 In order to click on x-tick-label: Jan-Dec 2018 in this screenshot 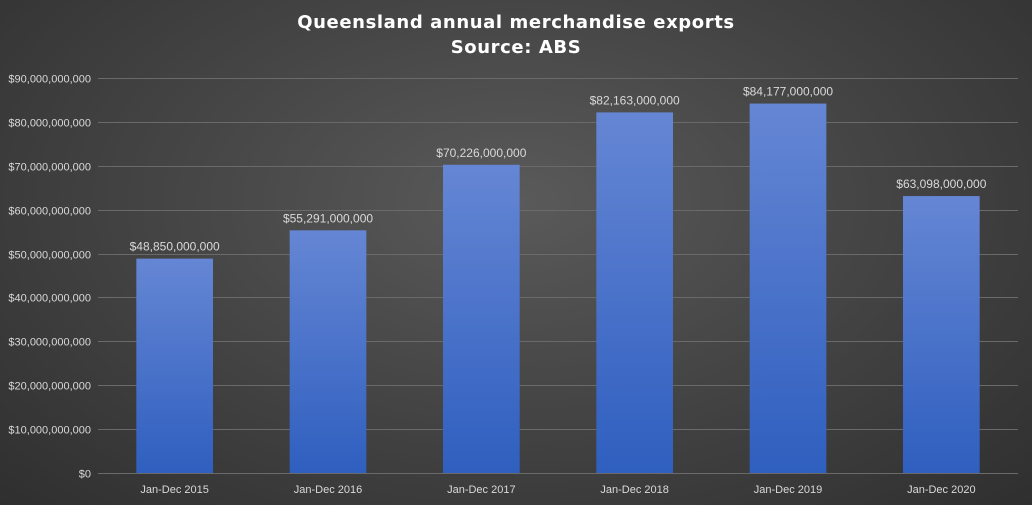, I will do `click(634, 490)`.